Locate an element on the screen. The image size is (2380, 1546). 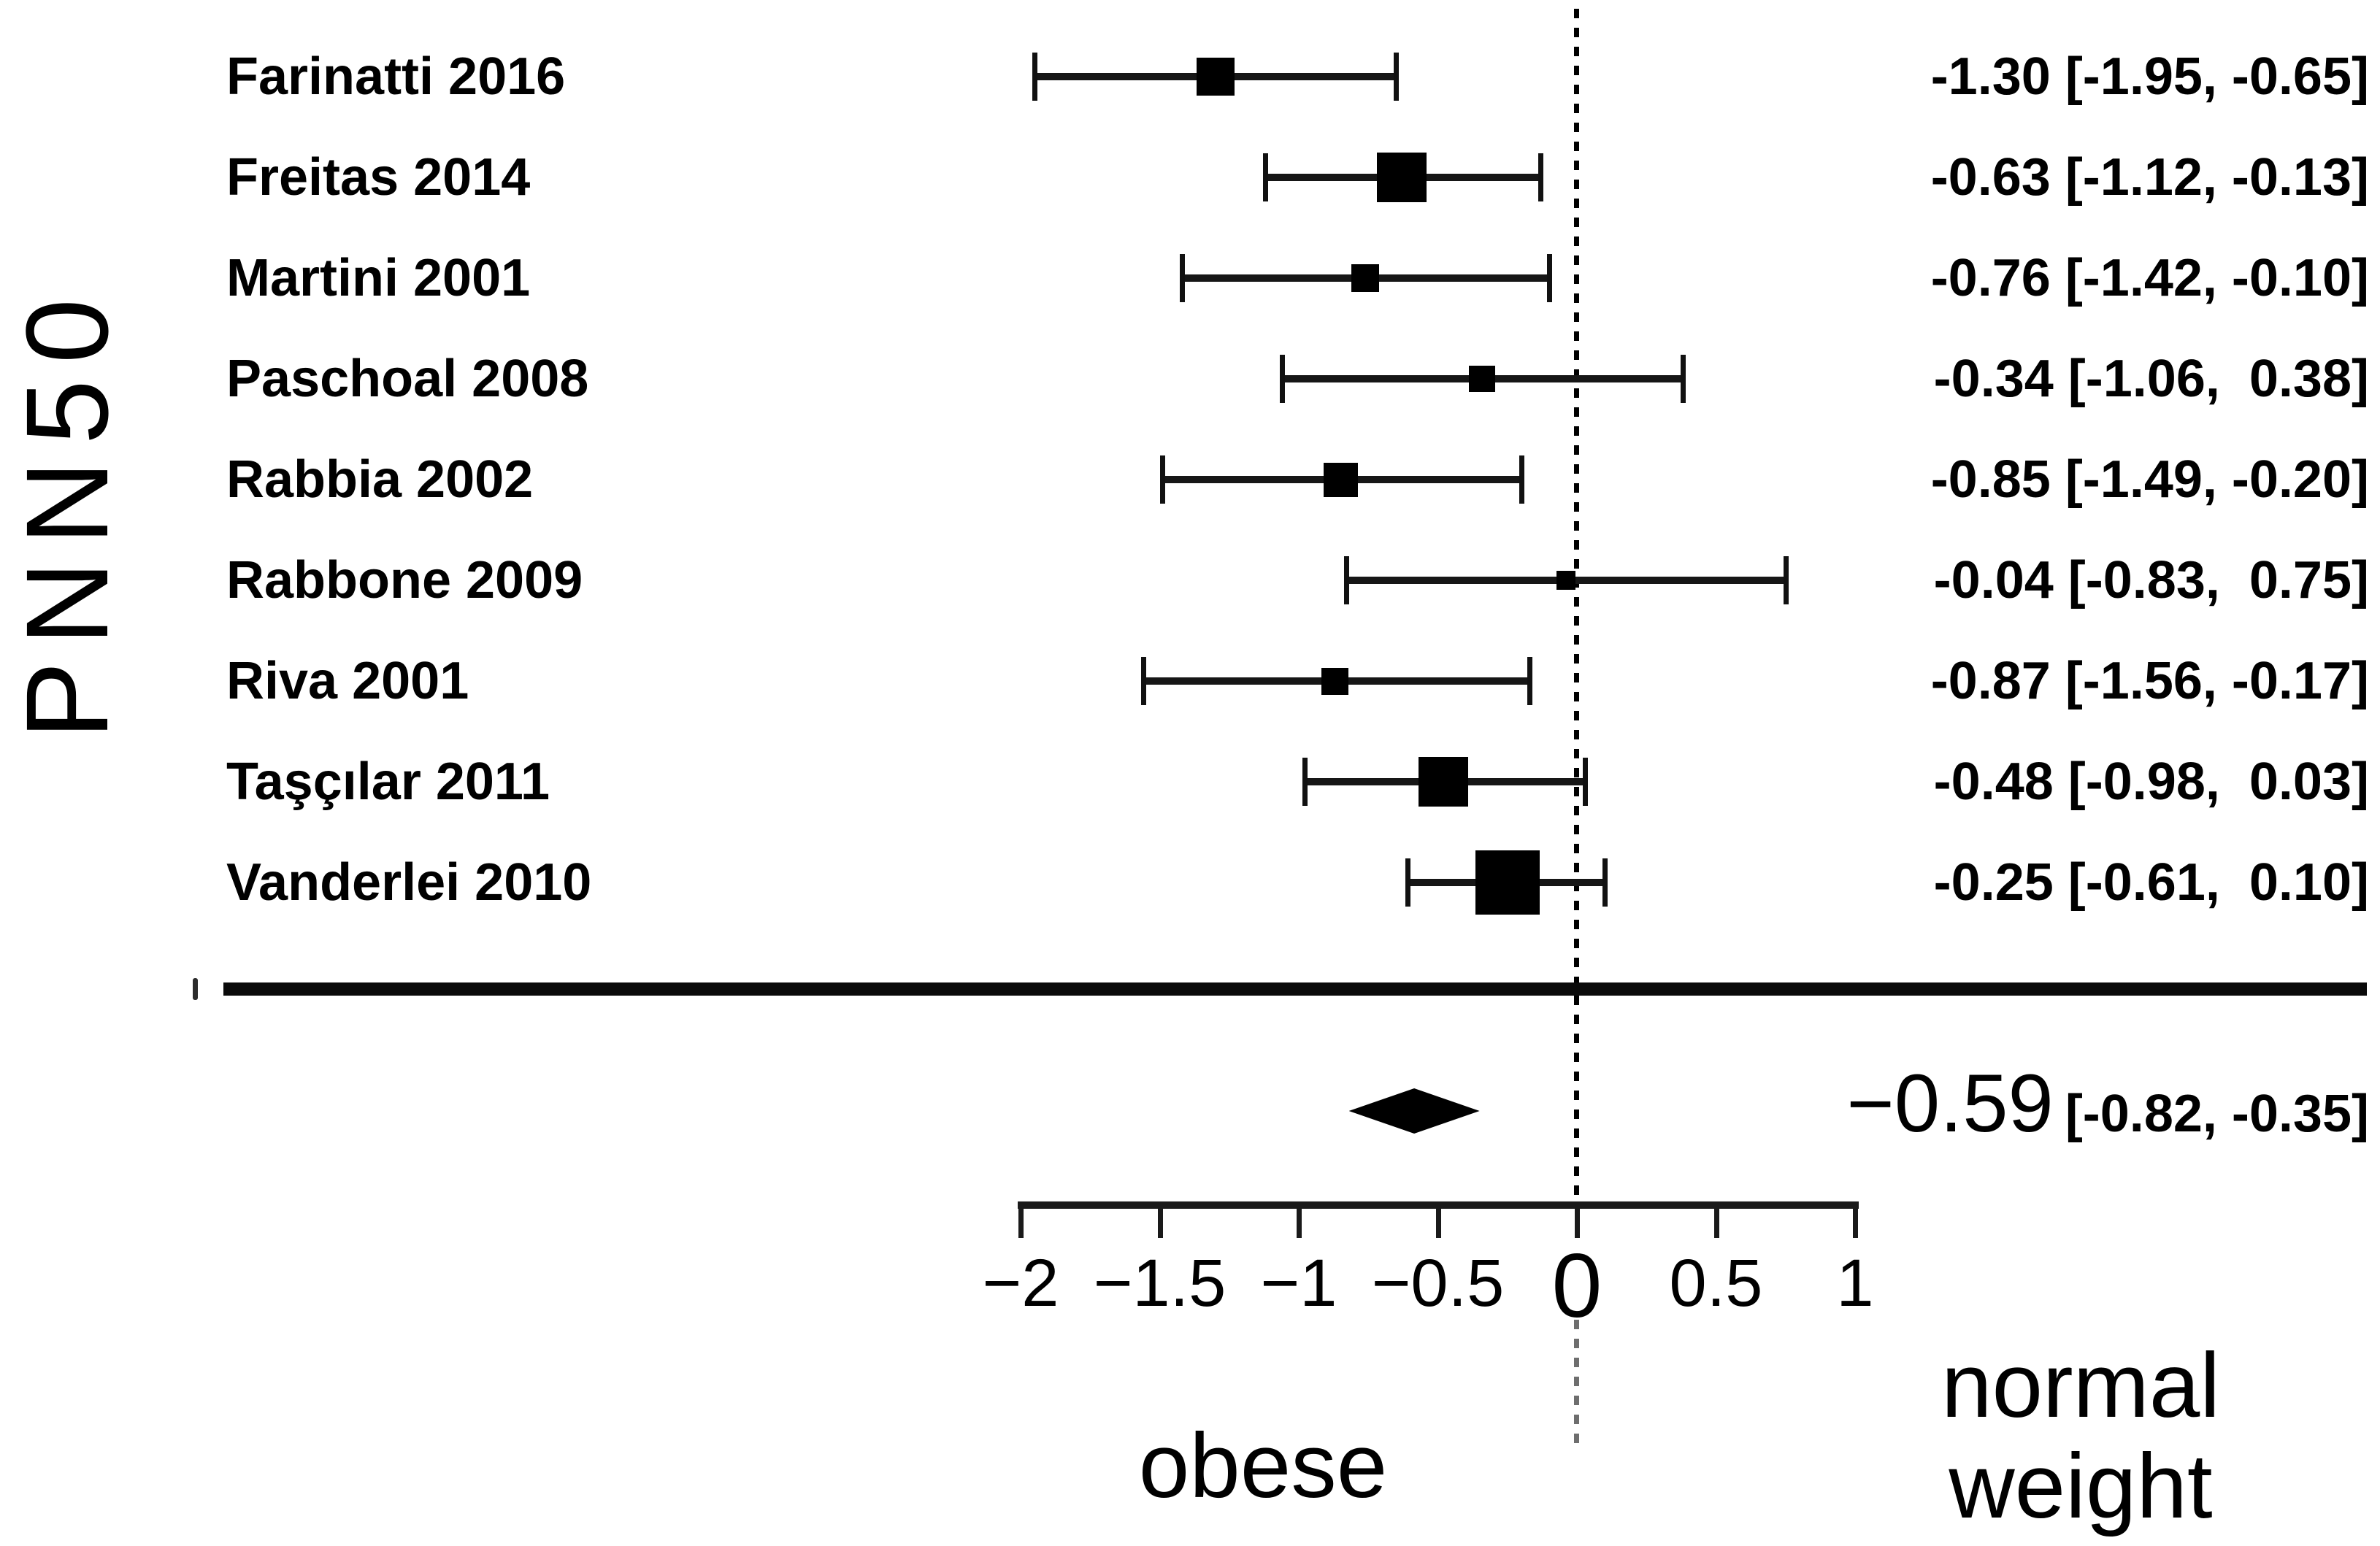
group-label-normal: normal is located at coordinates (2081, 1386).